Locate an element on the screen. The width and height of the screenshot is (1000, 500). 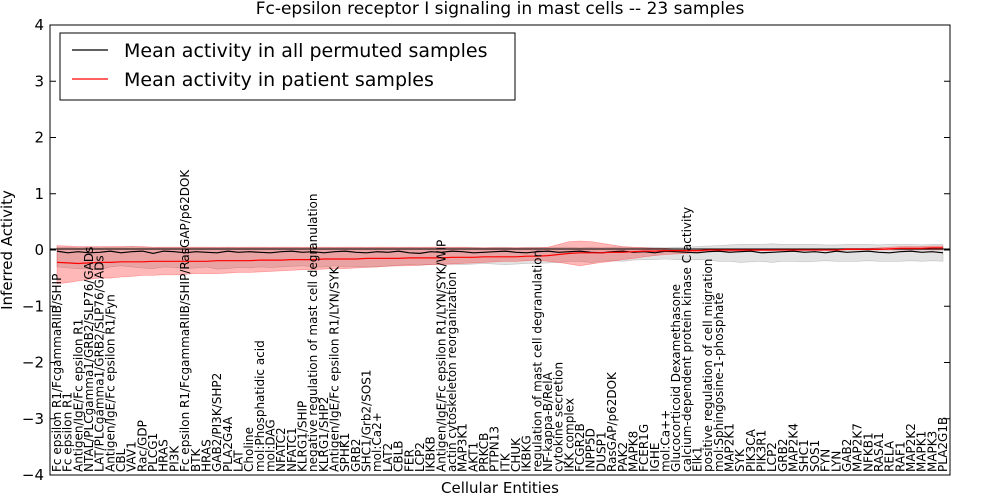
legend-label-patient: Mean activity in patient samples is located at coordinates (279, 80).